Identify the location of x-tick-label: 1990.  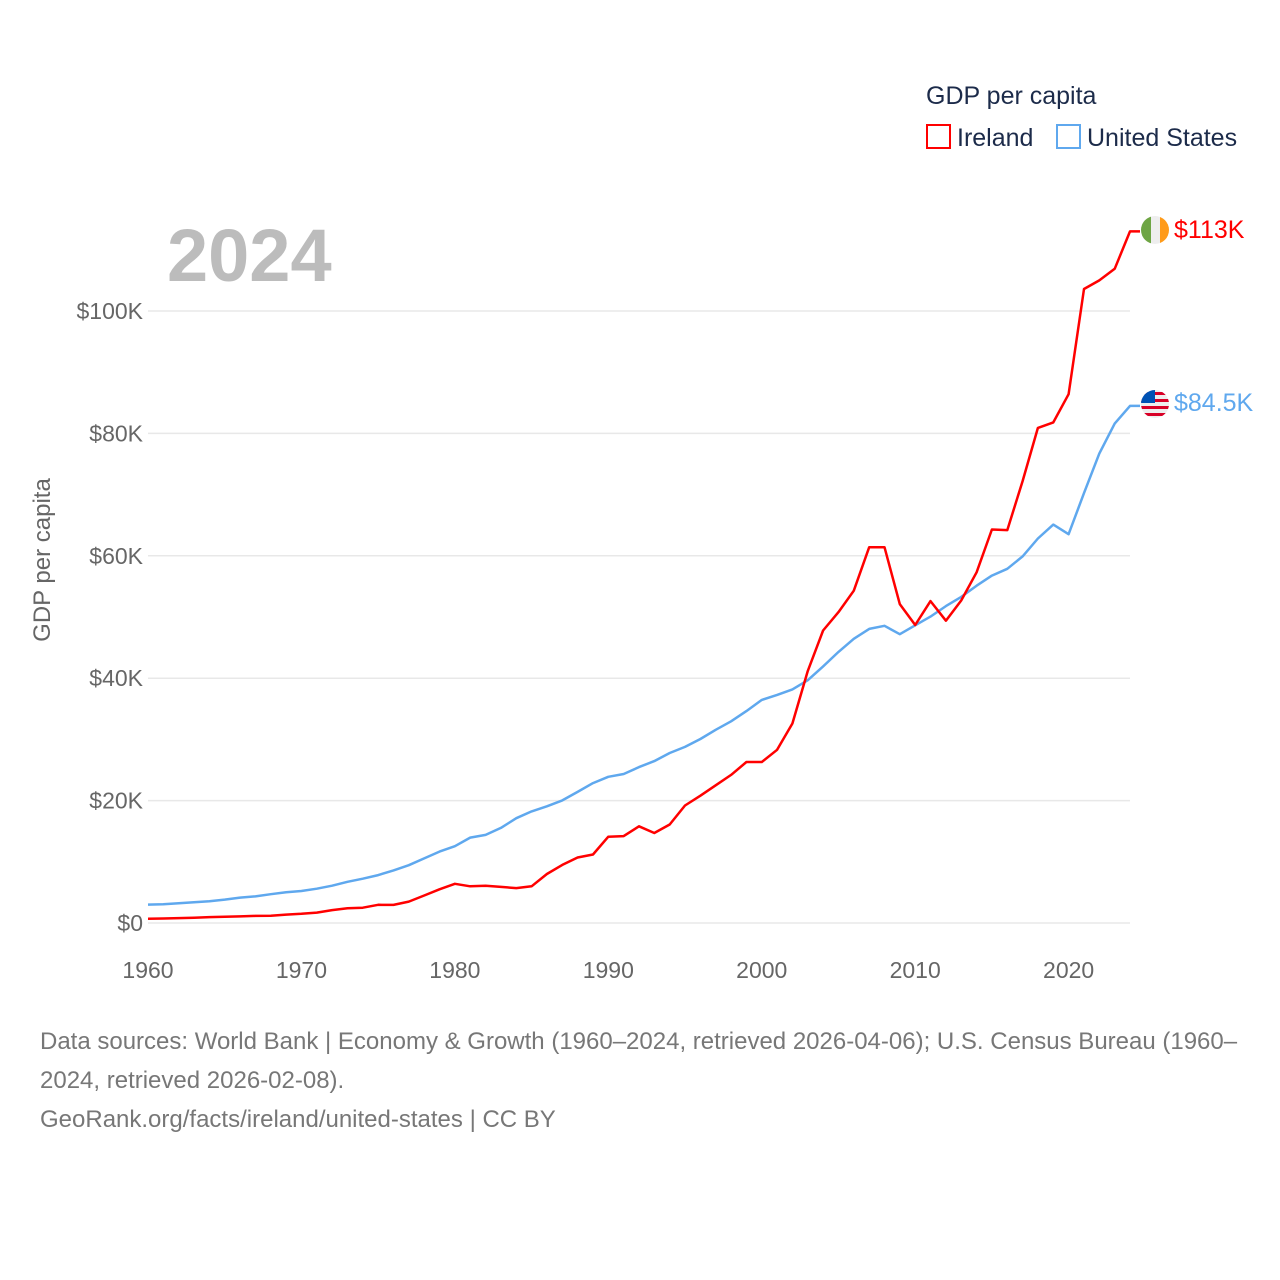
(608, 970).